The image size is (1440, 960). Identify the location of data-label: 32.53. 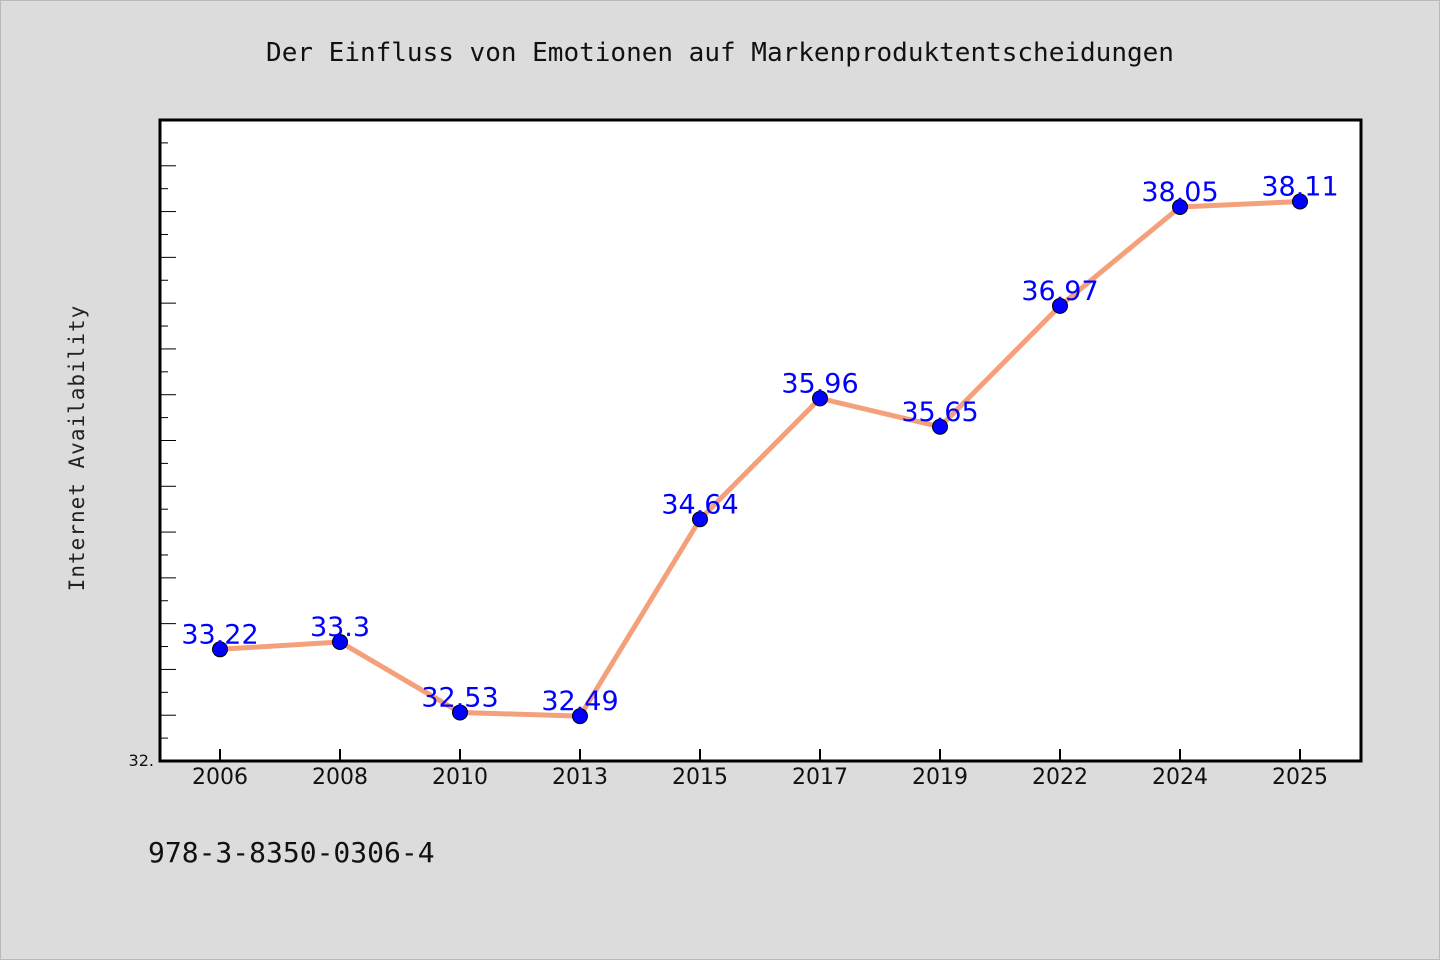
(459, 697).